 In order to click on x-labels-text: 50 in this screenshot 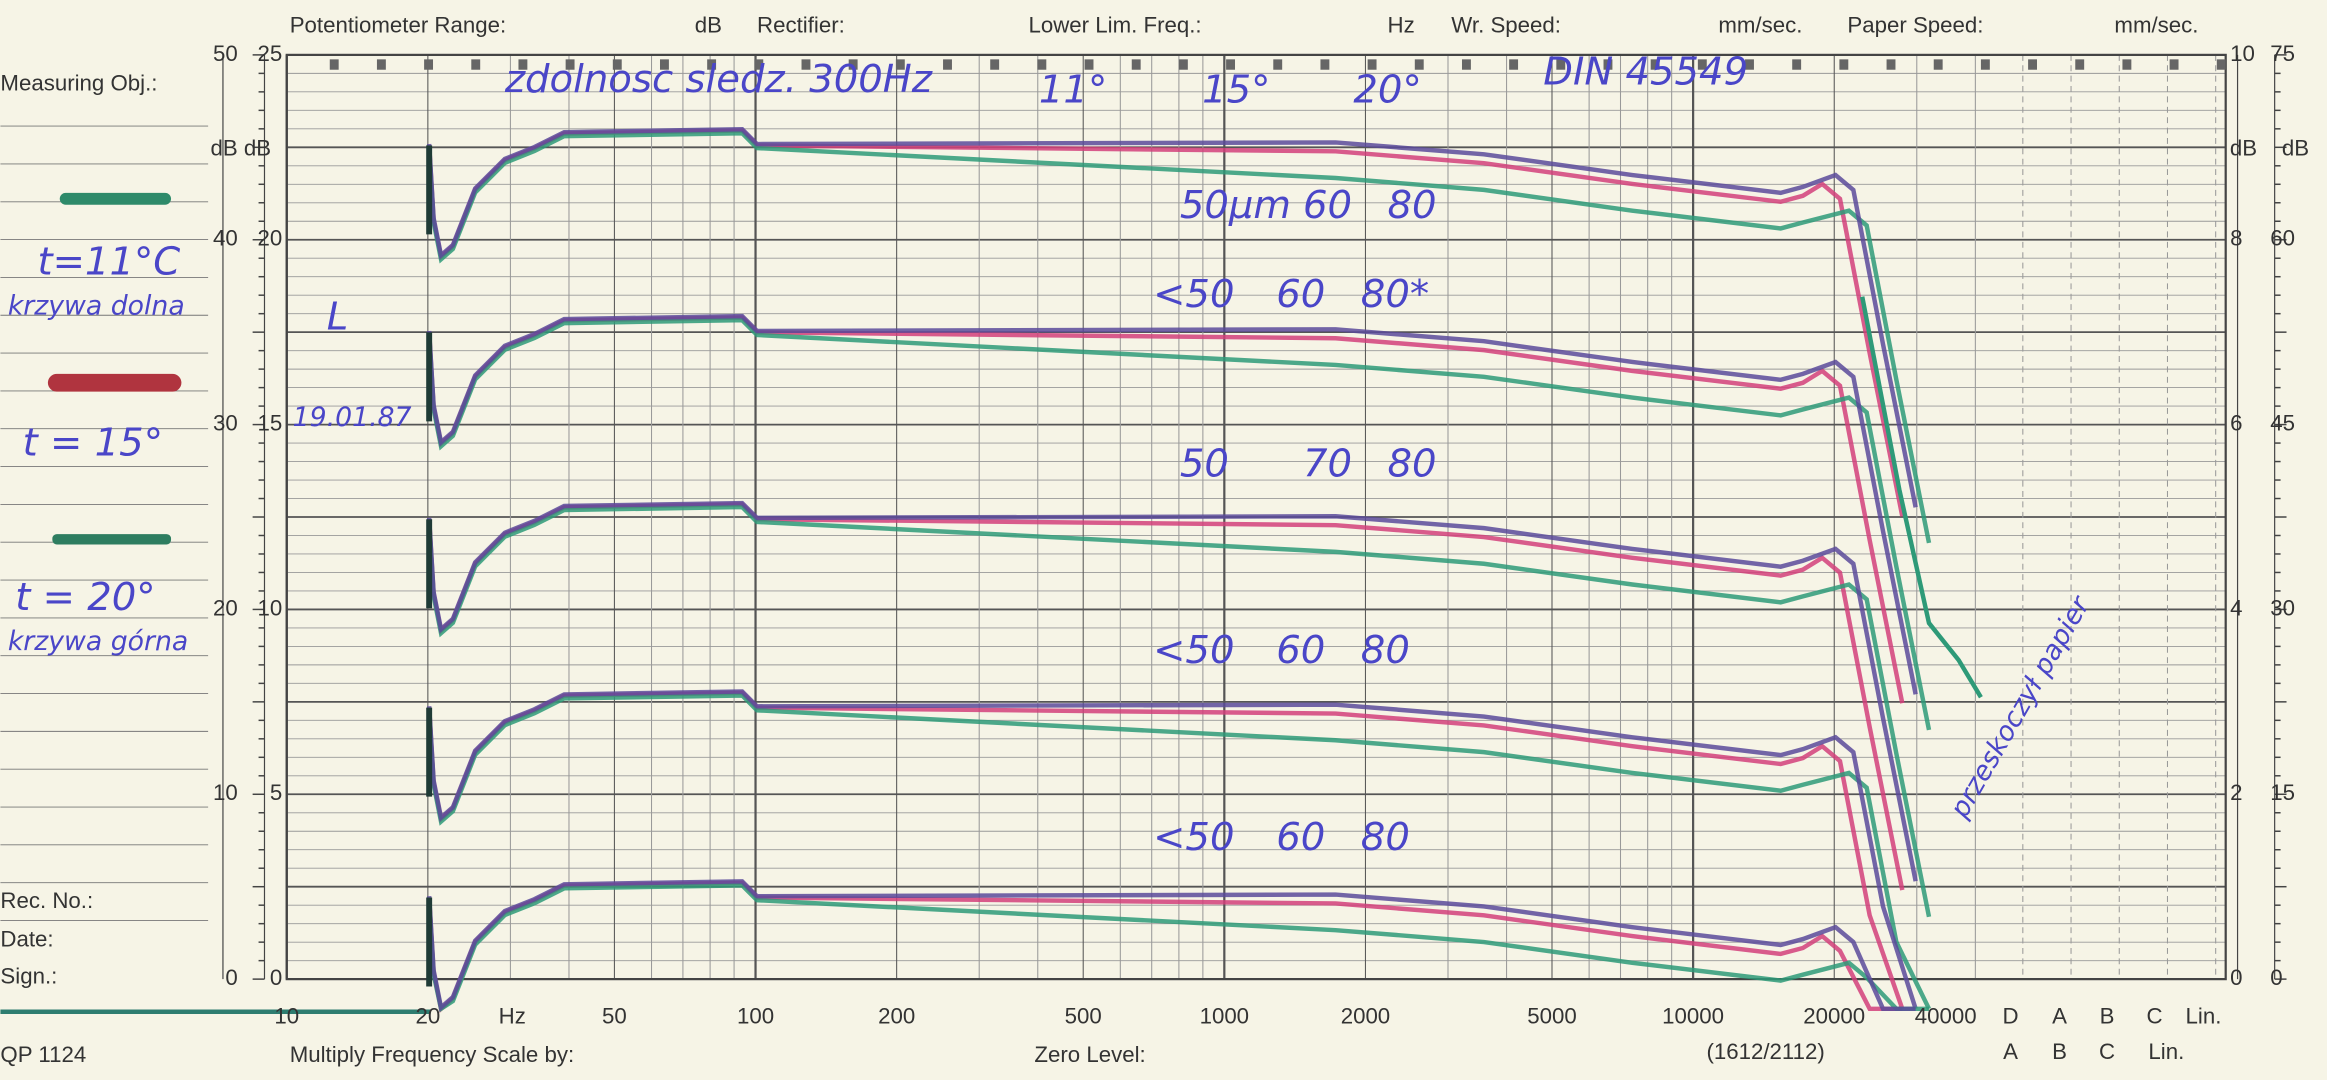, I will do `click(614, 1016)`.